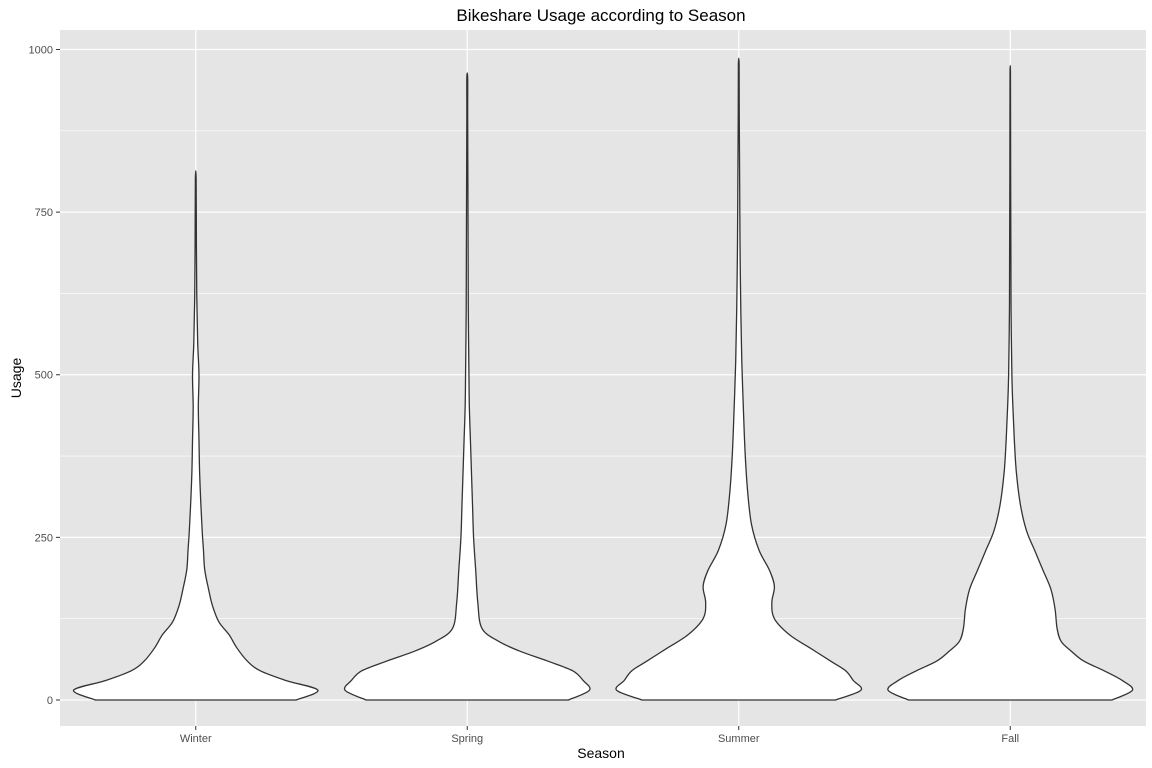 The height and width of the screenshot is (768, 1152). Describe the element at coordinates (600, 753) in the screenshot. I see `x-axis-title: Season` at that location.